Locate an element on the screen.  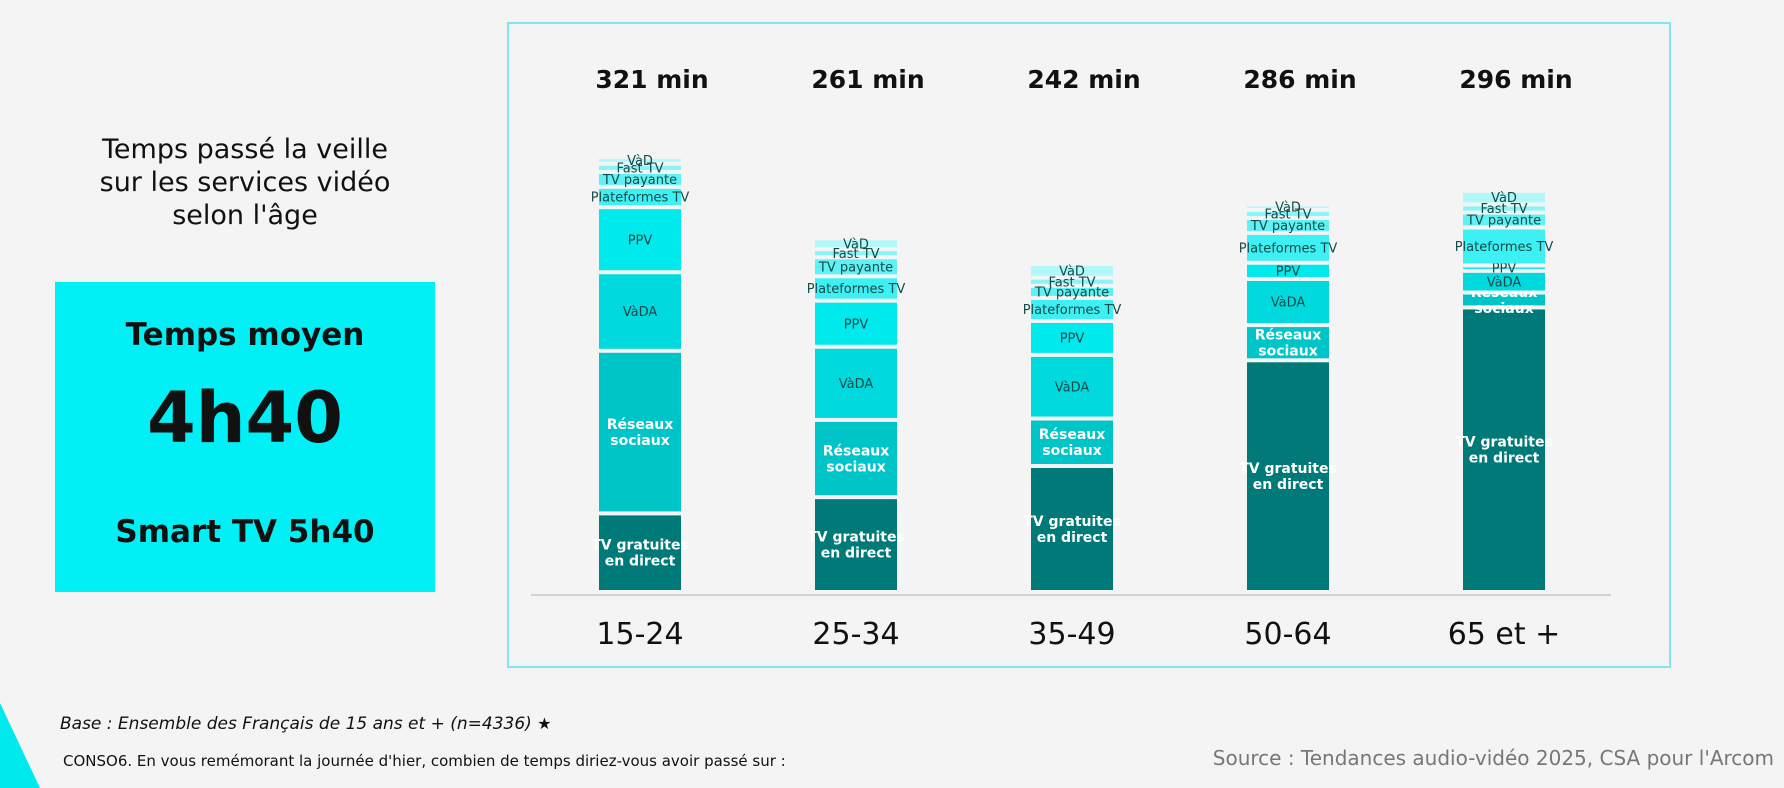
x-tick-label: 50-64 is located at coordinates (1287, 634).